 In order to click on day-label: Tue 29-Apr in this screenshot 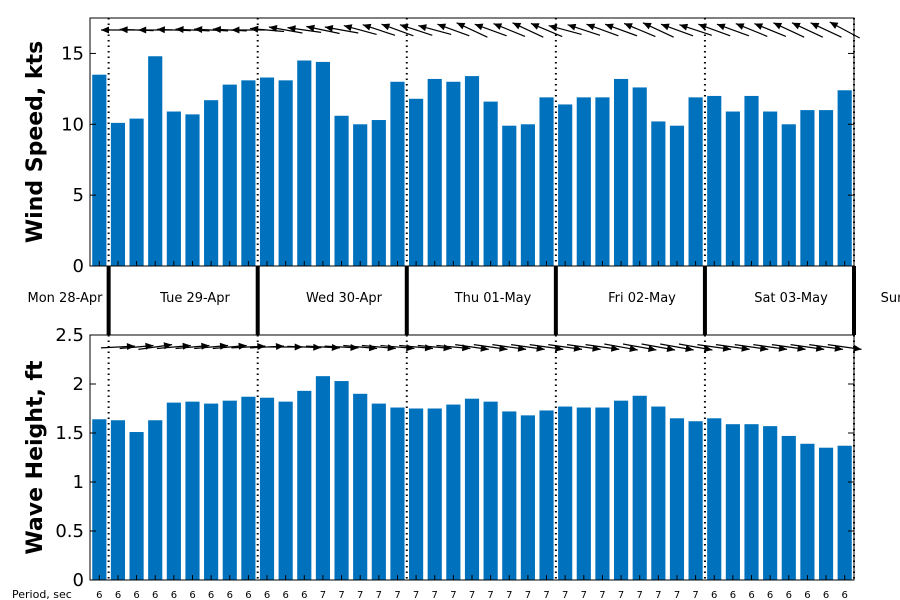, I will do `click(194, 298)`.